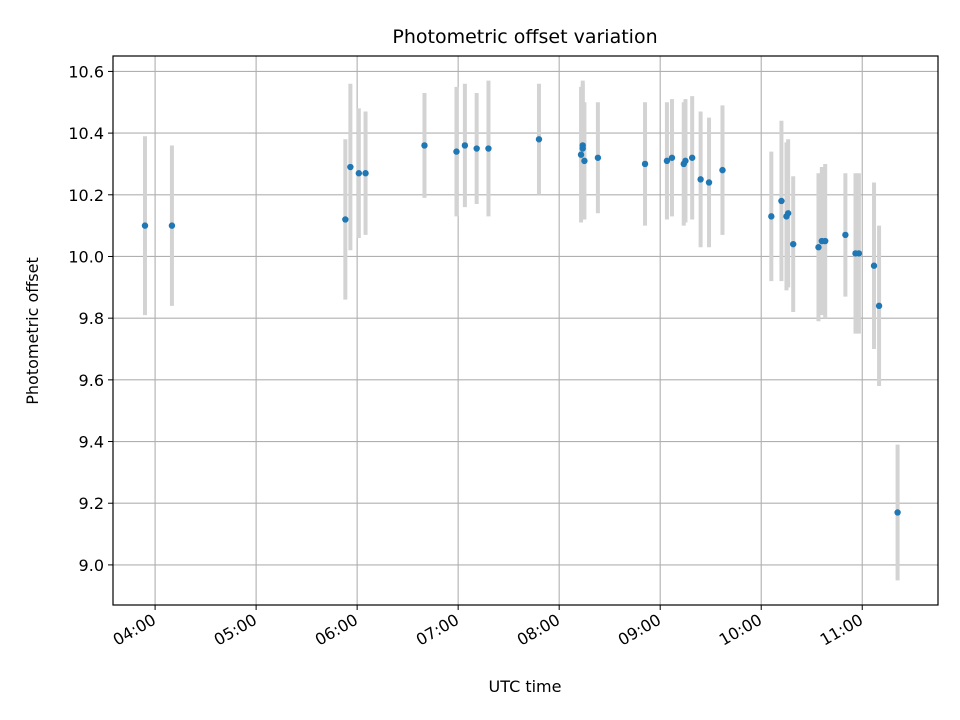  I want to click on y-tick-label: 10.6, so click(86, 71).